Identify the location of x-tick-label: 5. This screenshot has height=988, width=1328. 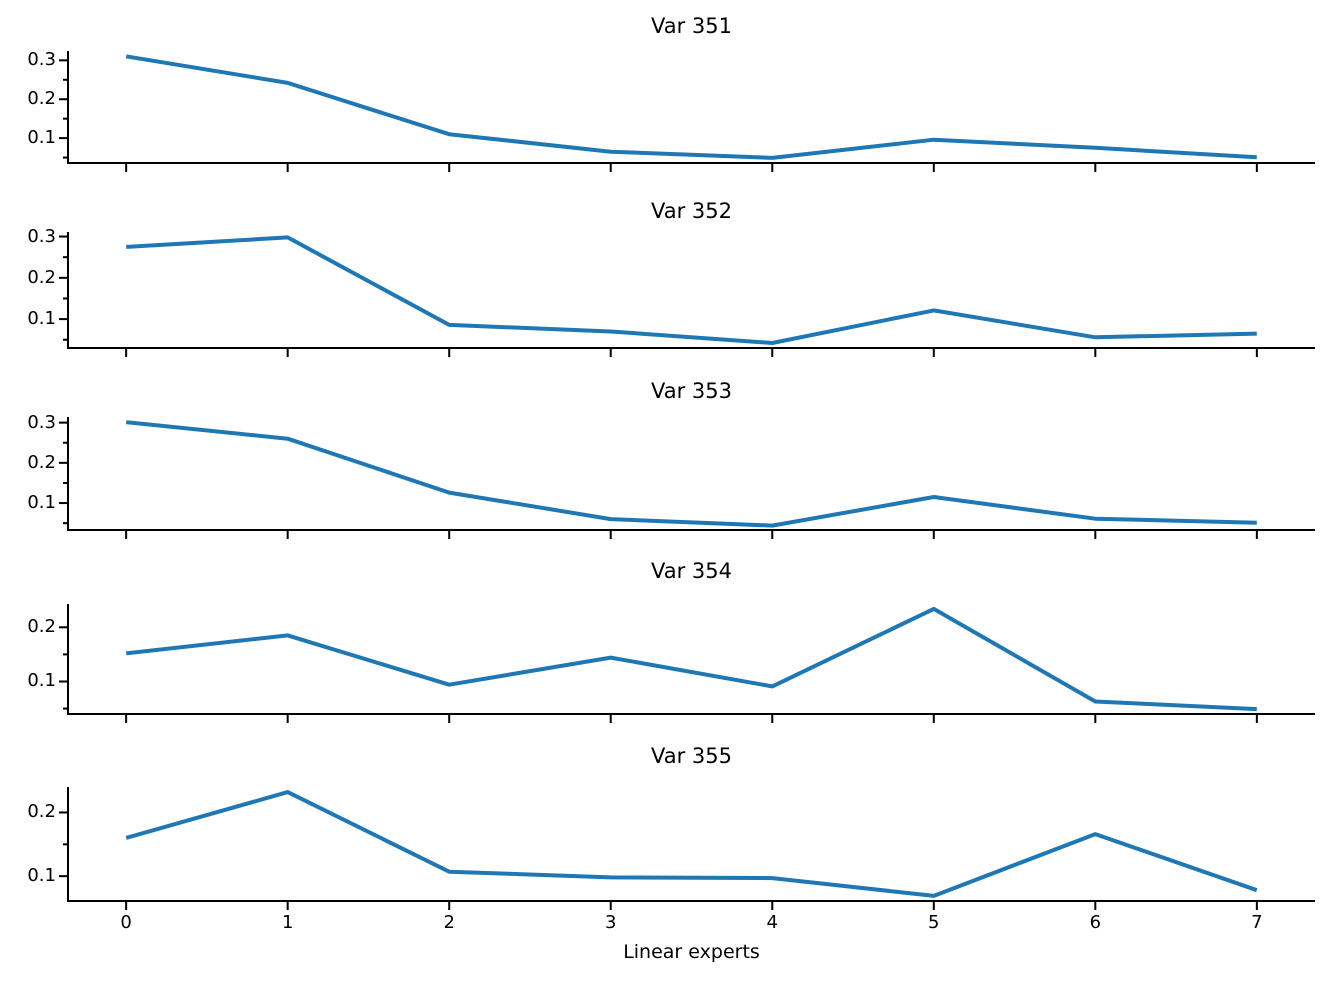
(934, 922).